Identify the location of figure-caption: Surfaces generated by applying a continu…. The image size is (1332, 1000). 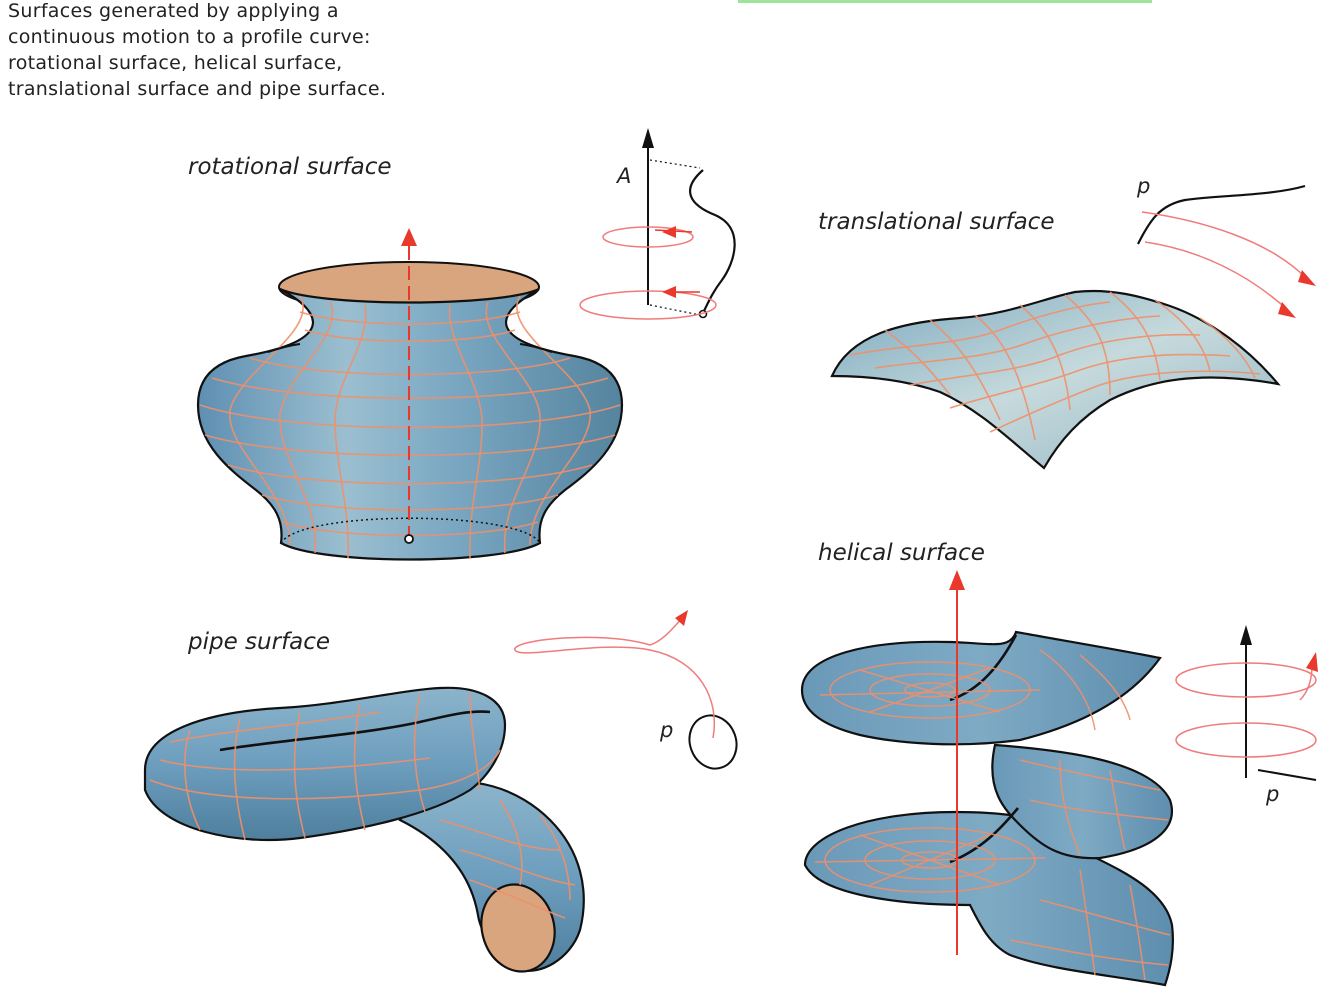
(218, 51).